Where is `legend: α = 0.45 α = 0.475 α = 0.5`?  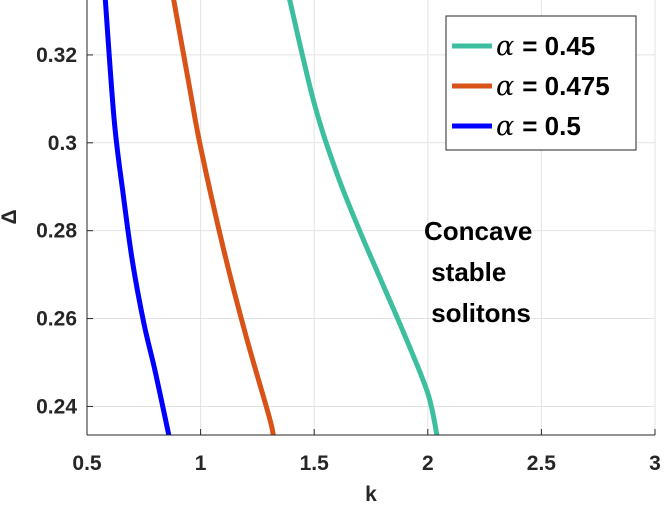
legend: α = 0.45 α = 0.475 α = 0.5 is located at coordinates (541, 83).